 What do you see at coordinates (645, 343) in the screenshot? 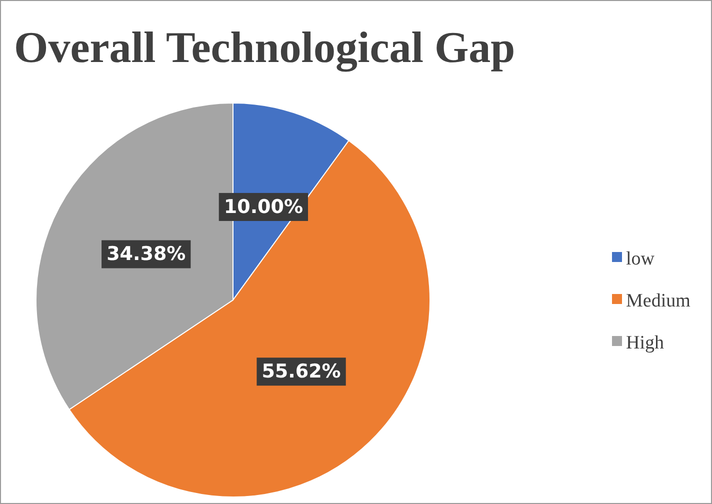
I see `legend-label: High` at bounding box center [645, 343].